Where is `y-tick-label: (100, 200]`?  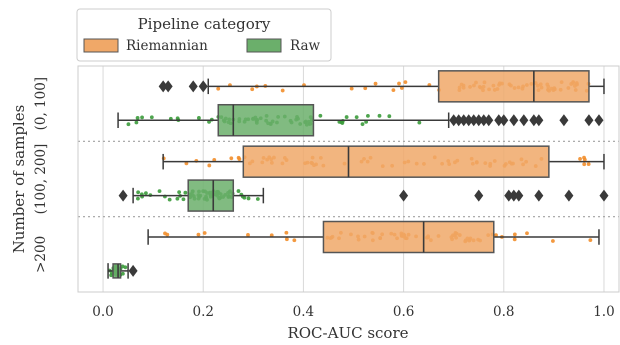 y-tick-label: (100, 200] is located at coordinates (41, 179).